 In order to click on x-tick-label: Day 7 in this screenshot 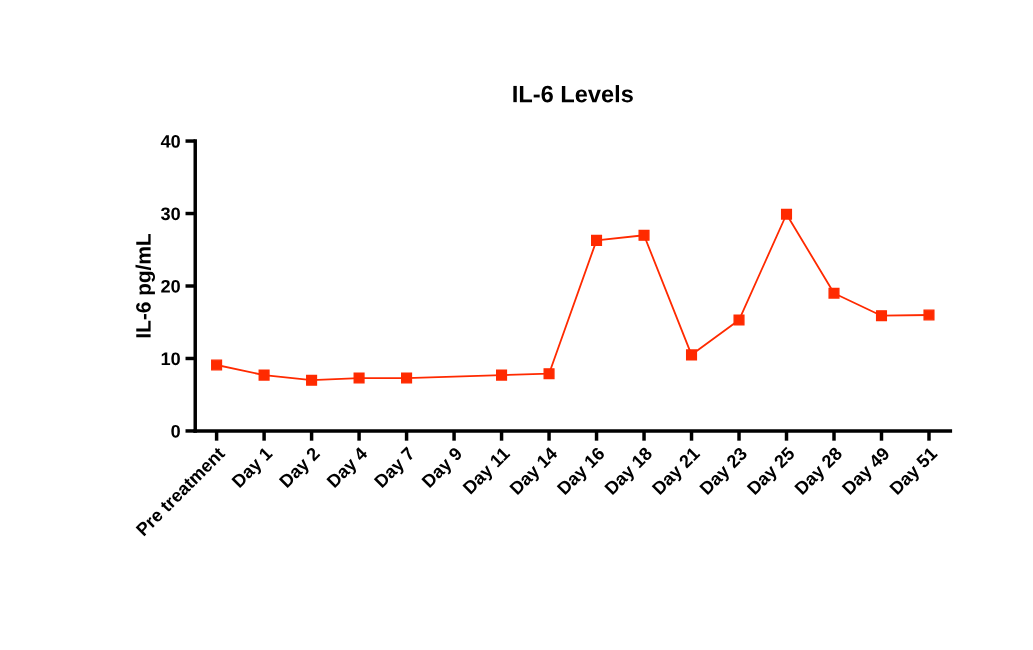, I will do `click(395, 468)`.